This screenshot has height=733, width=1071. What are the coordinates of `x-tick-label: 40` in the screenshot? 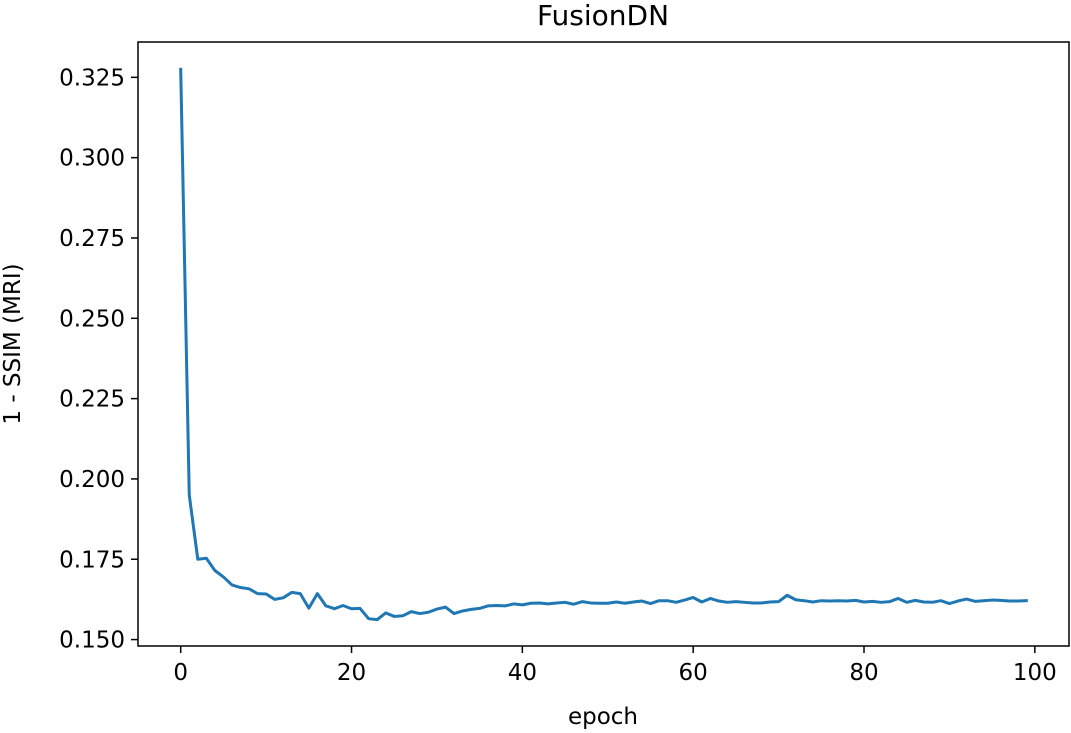 It's located at (522, 673).